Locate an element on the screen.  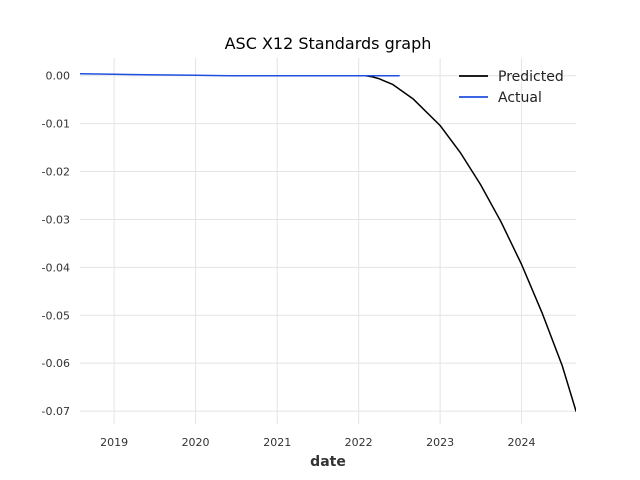
x-axis-label: date is located at coordinates (328, 462).